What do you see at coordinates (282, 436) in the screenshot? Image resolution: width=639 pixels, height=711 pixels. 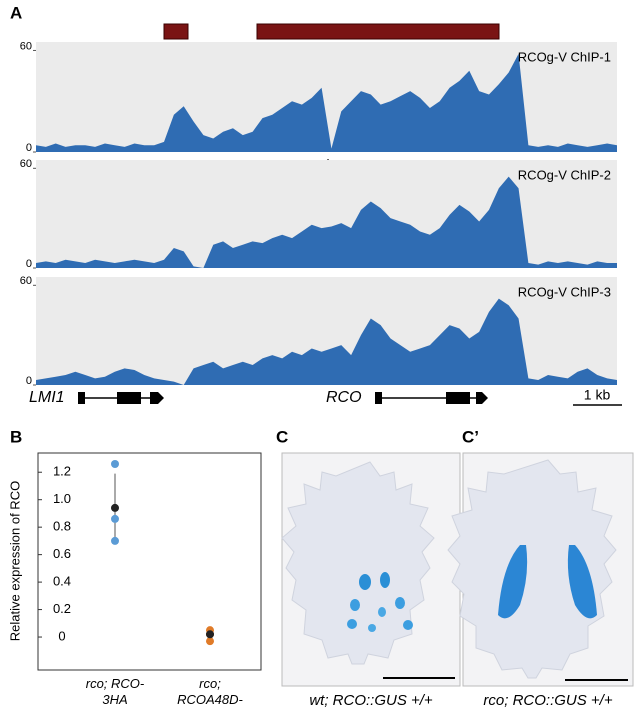 I see `panel-label: C` at bounding box center [282, 436].